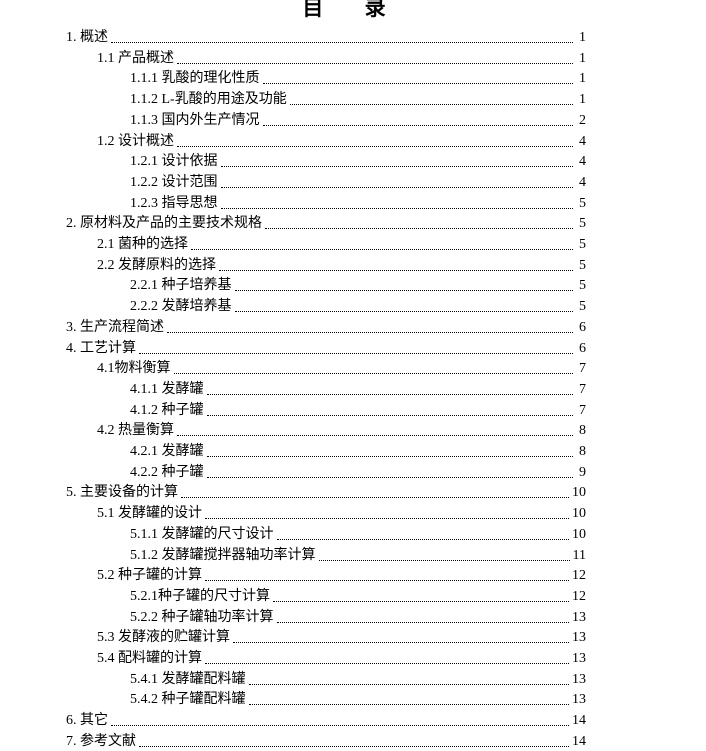 The width and height of the screenshot is (706, 751). I want to click on toc-entry: 2.1 菌种的选择 5, so click(341, 244).